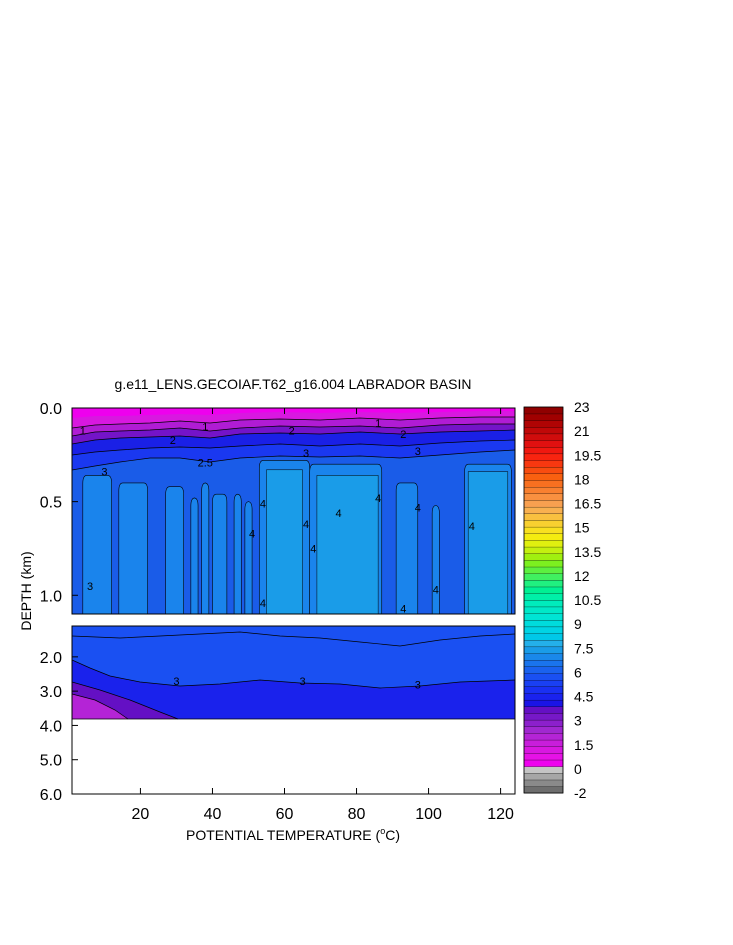 The width and height of the screenshot is (733, 945). Describe the element at coordinates (382, 831) in the screenshot. I see `x-axis-label-superscript: o` at that location.